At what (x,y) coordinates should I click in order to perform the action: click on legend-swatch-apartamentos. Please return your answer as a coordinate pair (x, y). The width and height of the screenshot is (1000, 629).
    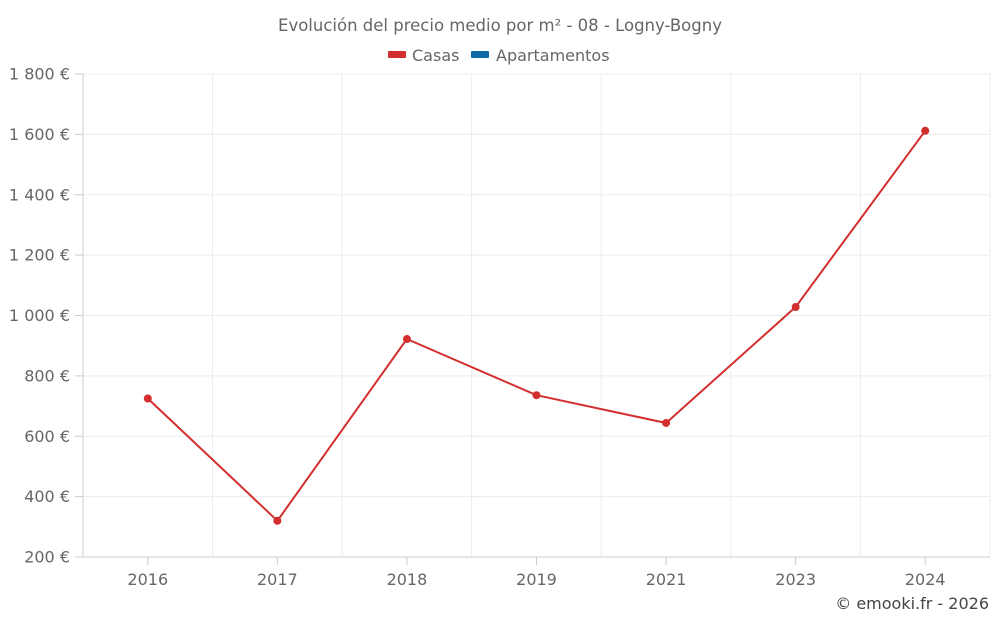
    Looking at the image, I should click on (480, 54).